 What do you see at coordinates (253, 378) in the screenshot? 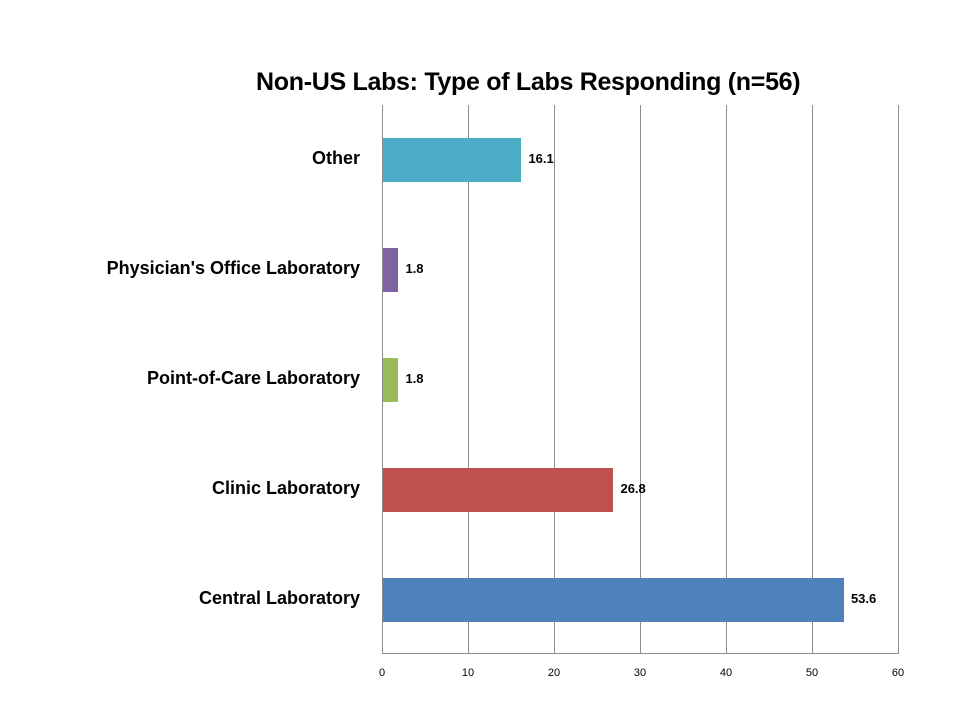
I see `category-label: Point-of-Care Laboratory` at bounding box center [253, 378].